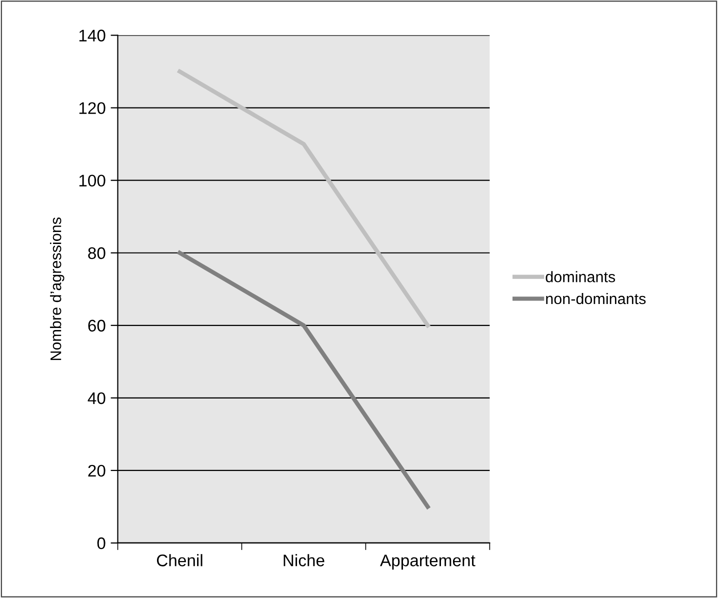 The width and height of the screenshot is (718, 598). What do you see at coordinates (97, 398) in the screenshot?
I see `y-tick-label: 40` at bounding box center [97, 398].